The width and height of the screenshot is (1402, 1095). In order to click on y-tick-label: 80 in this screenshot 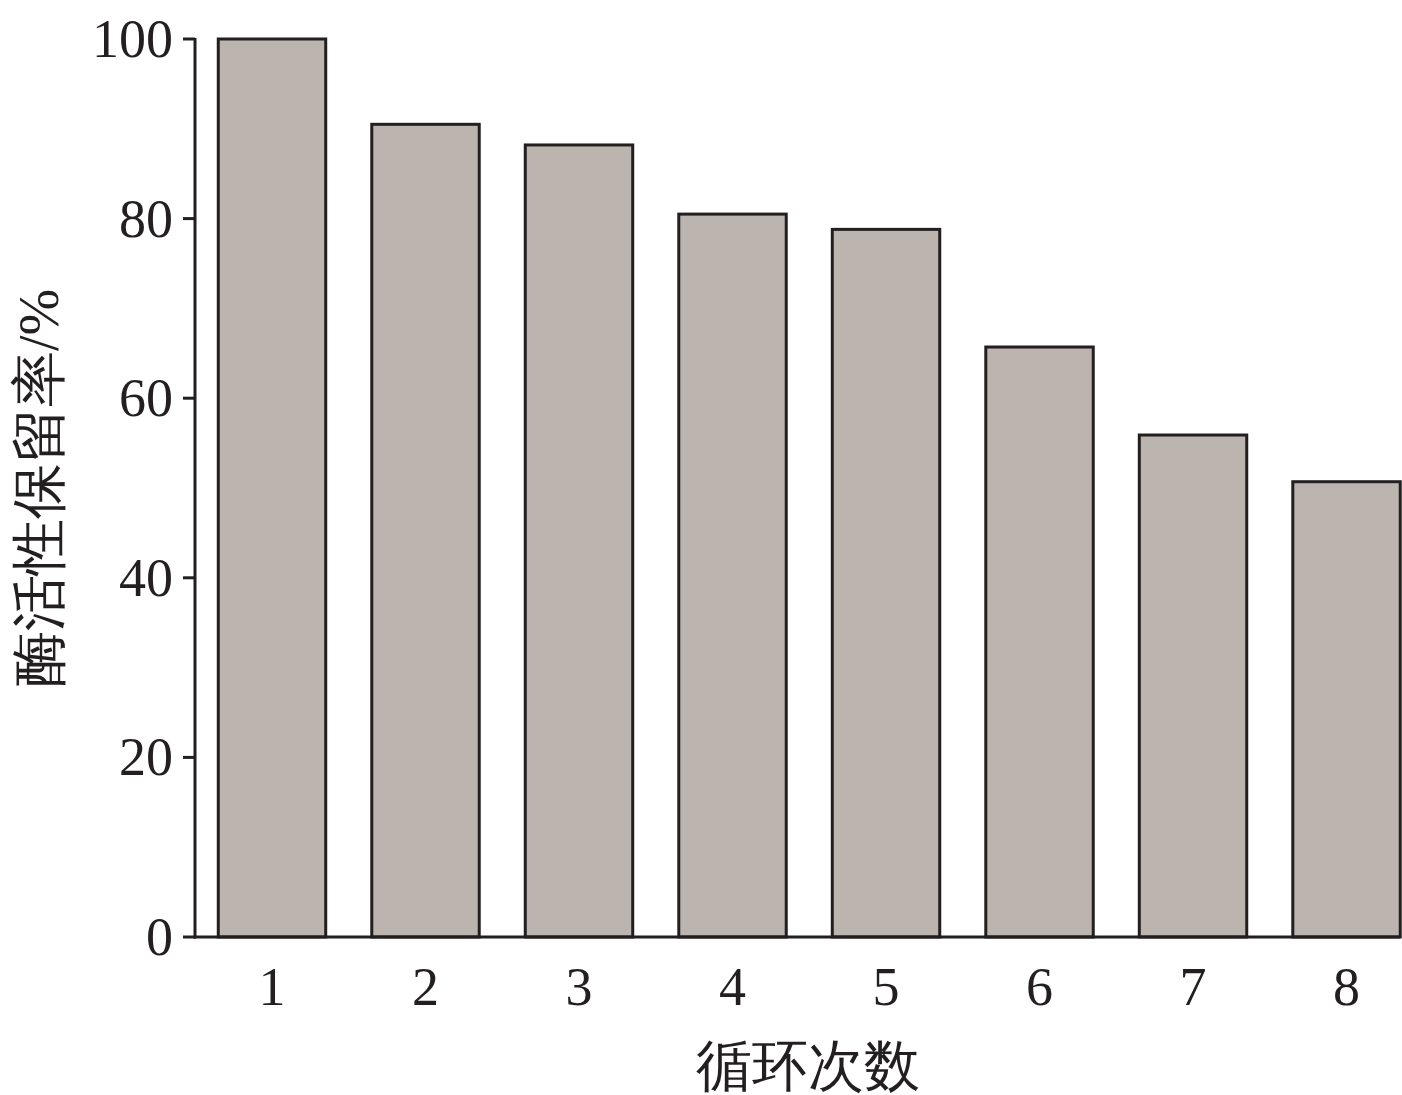, I will do `click(146, 218)`.